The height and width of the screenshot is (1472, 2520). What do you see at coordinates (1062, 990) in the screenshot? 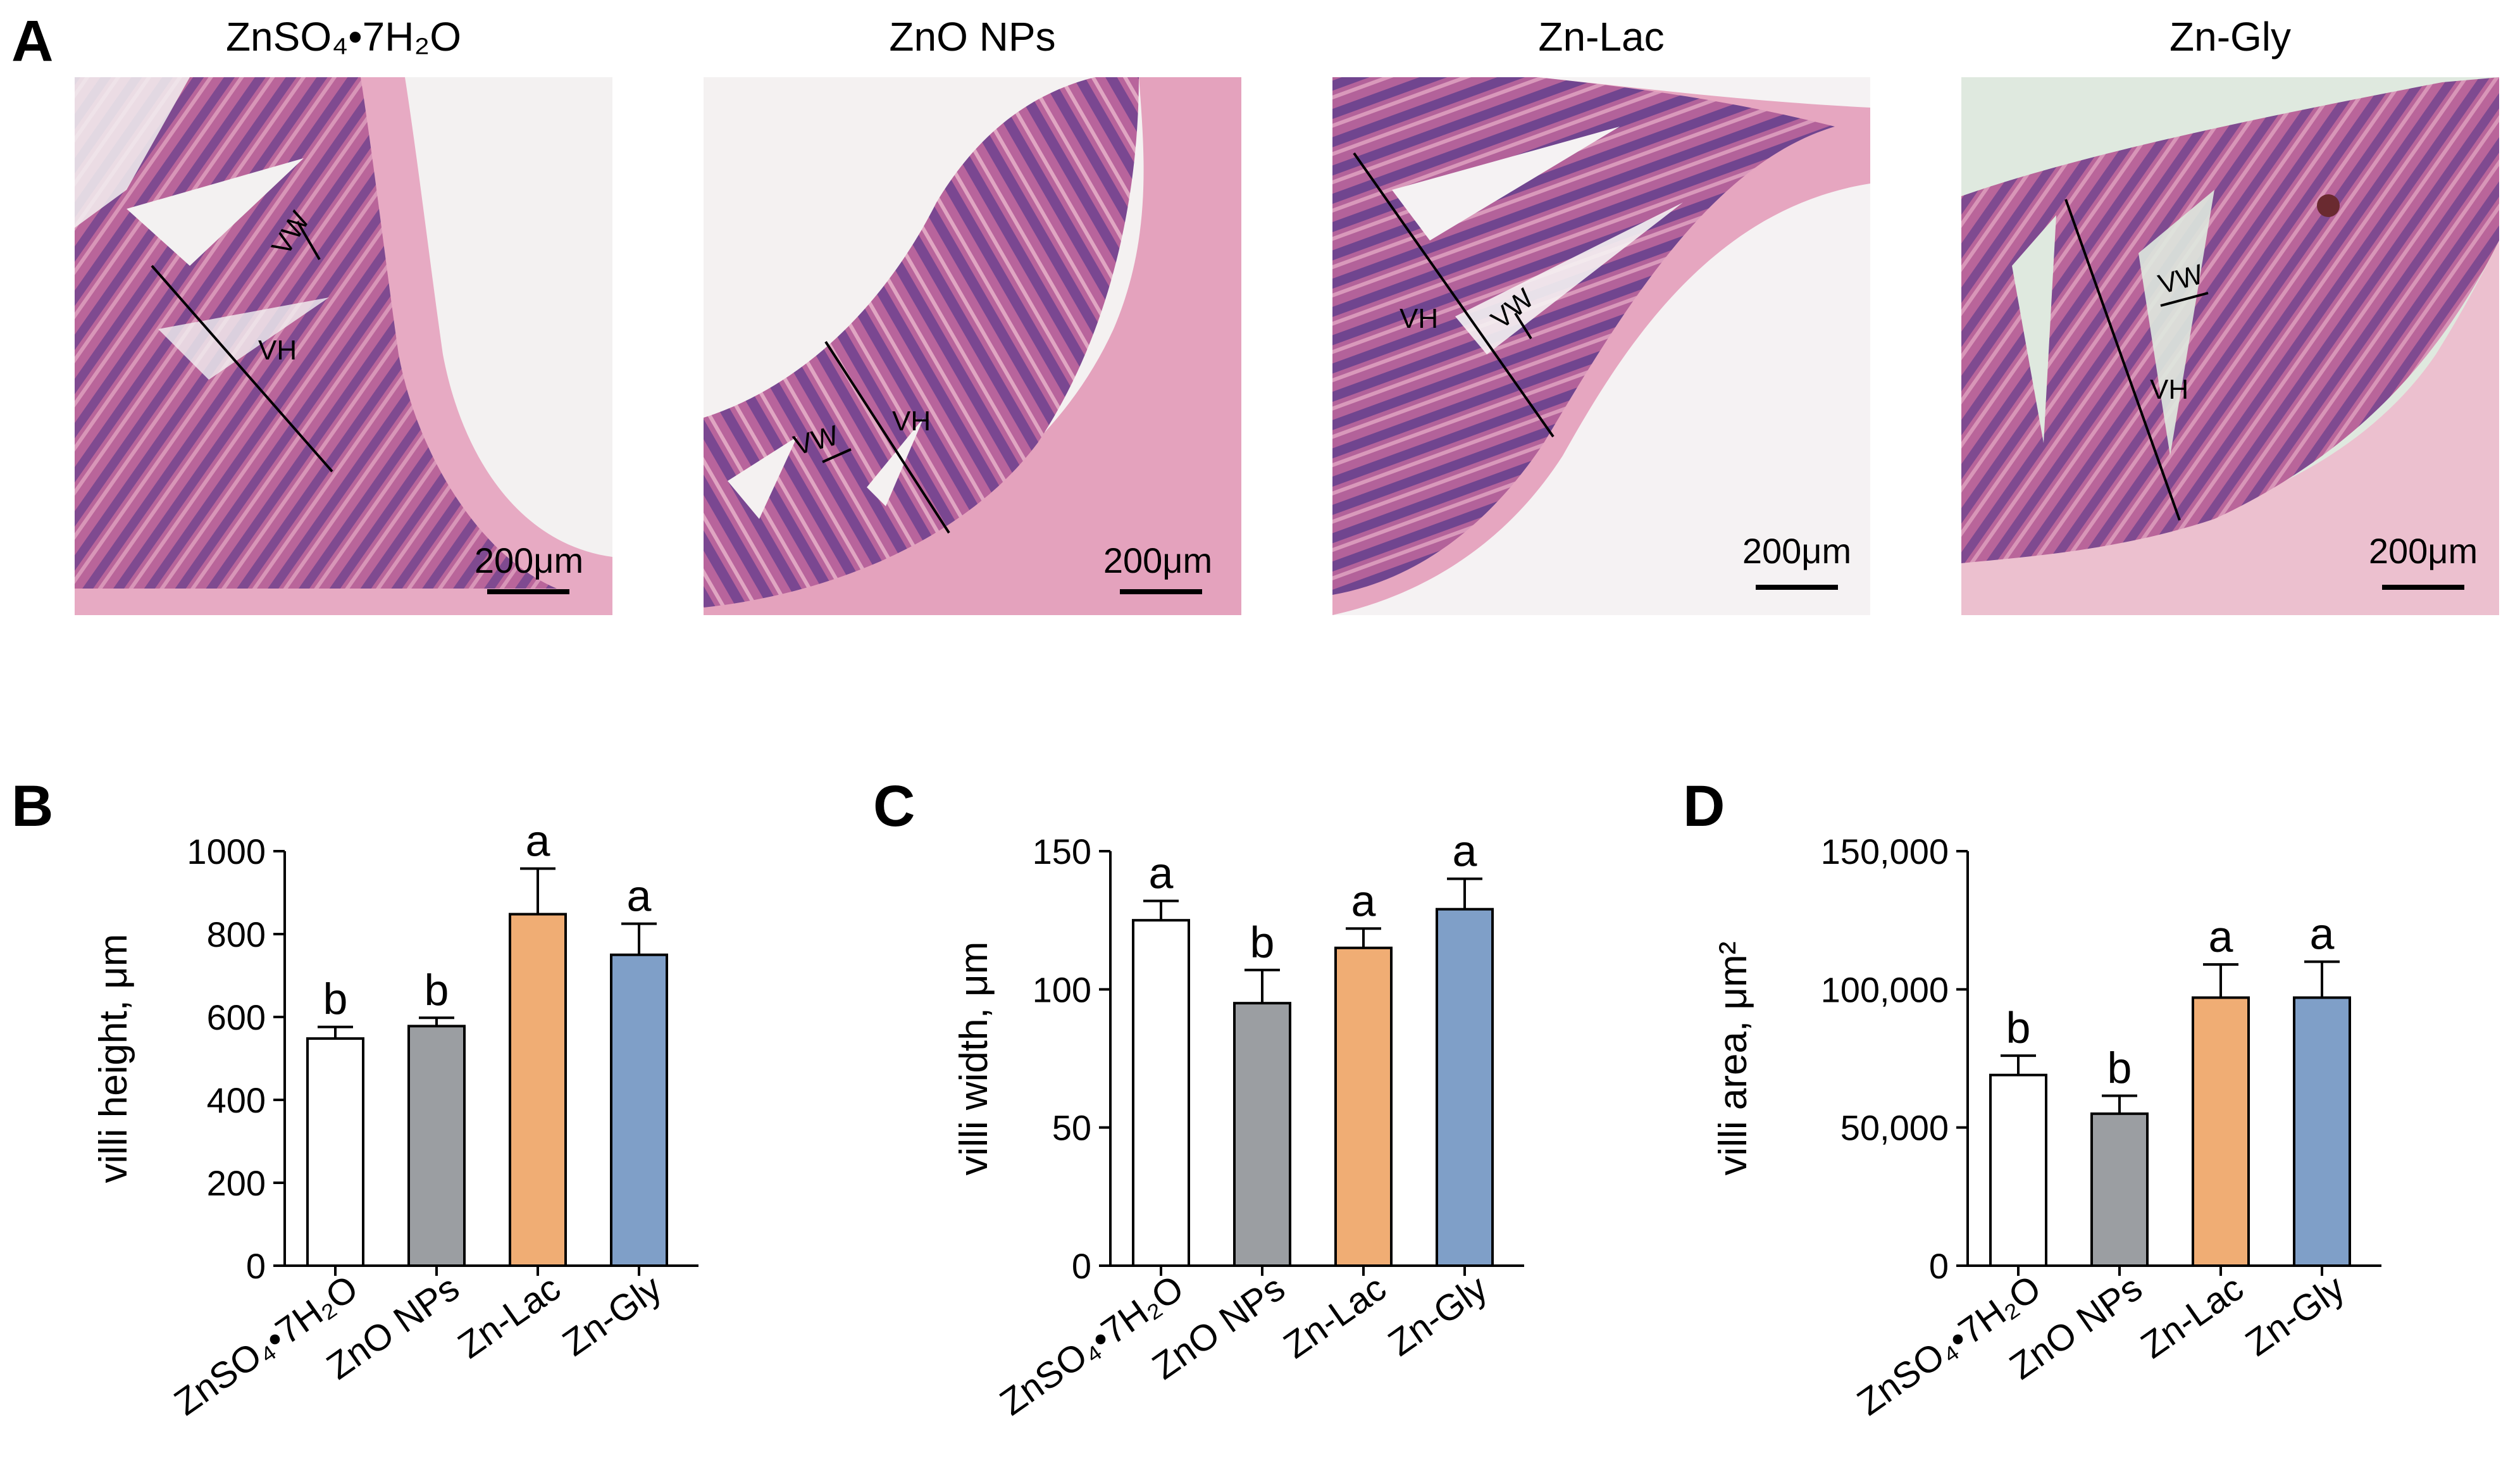
I see `y-tick-label: 100` at bounding box center [1062, 990].